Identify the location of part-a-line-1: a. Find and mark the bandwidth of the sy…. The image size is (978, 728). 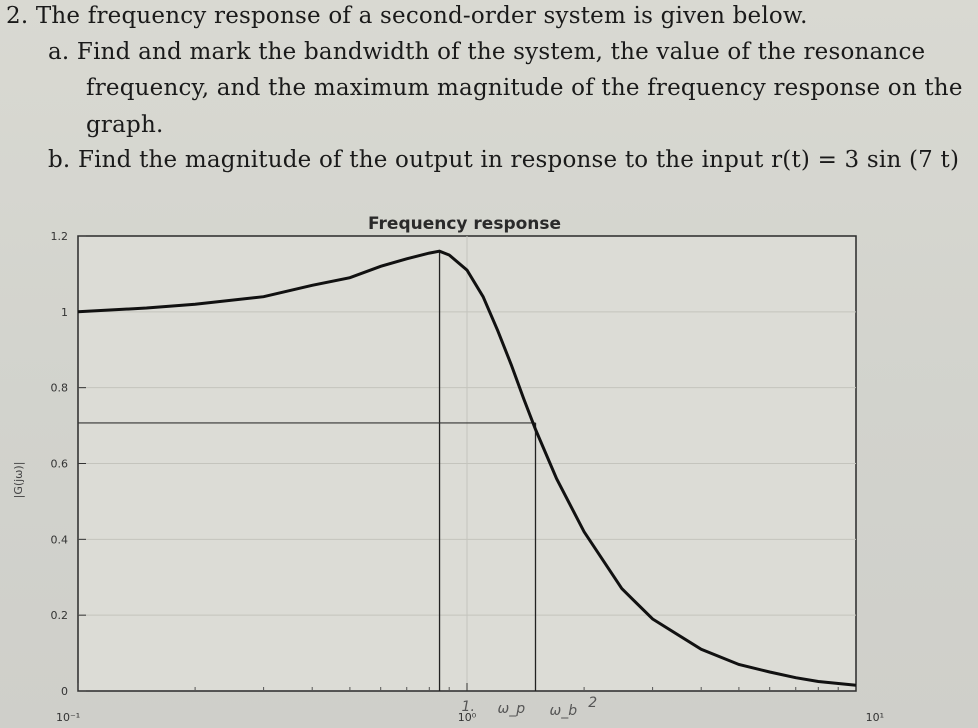
(487, 52).